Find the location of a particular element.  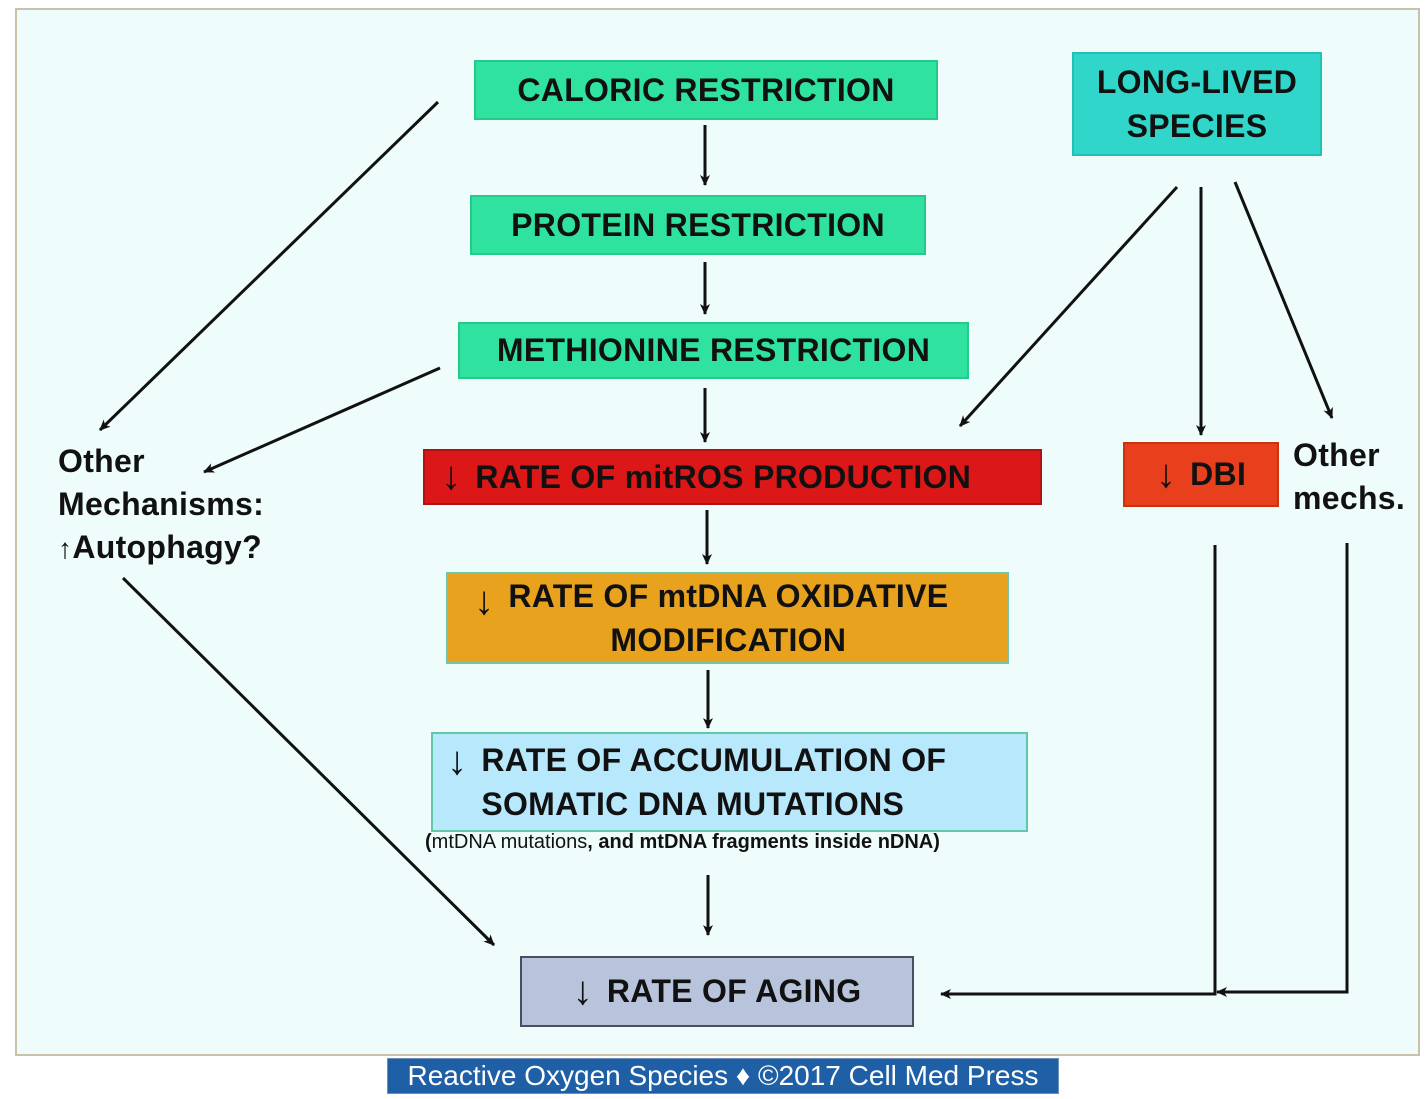

arrow-other-to-aging is located at coordinates (308, 761).